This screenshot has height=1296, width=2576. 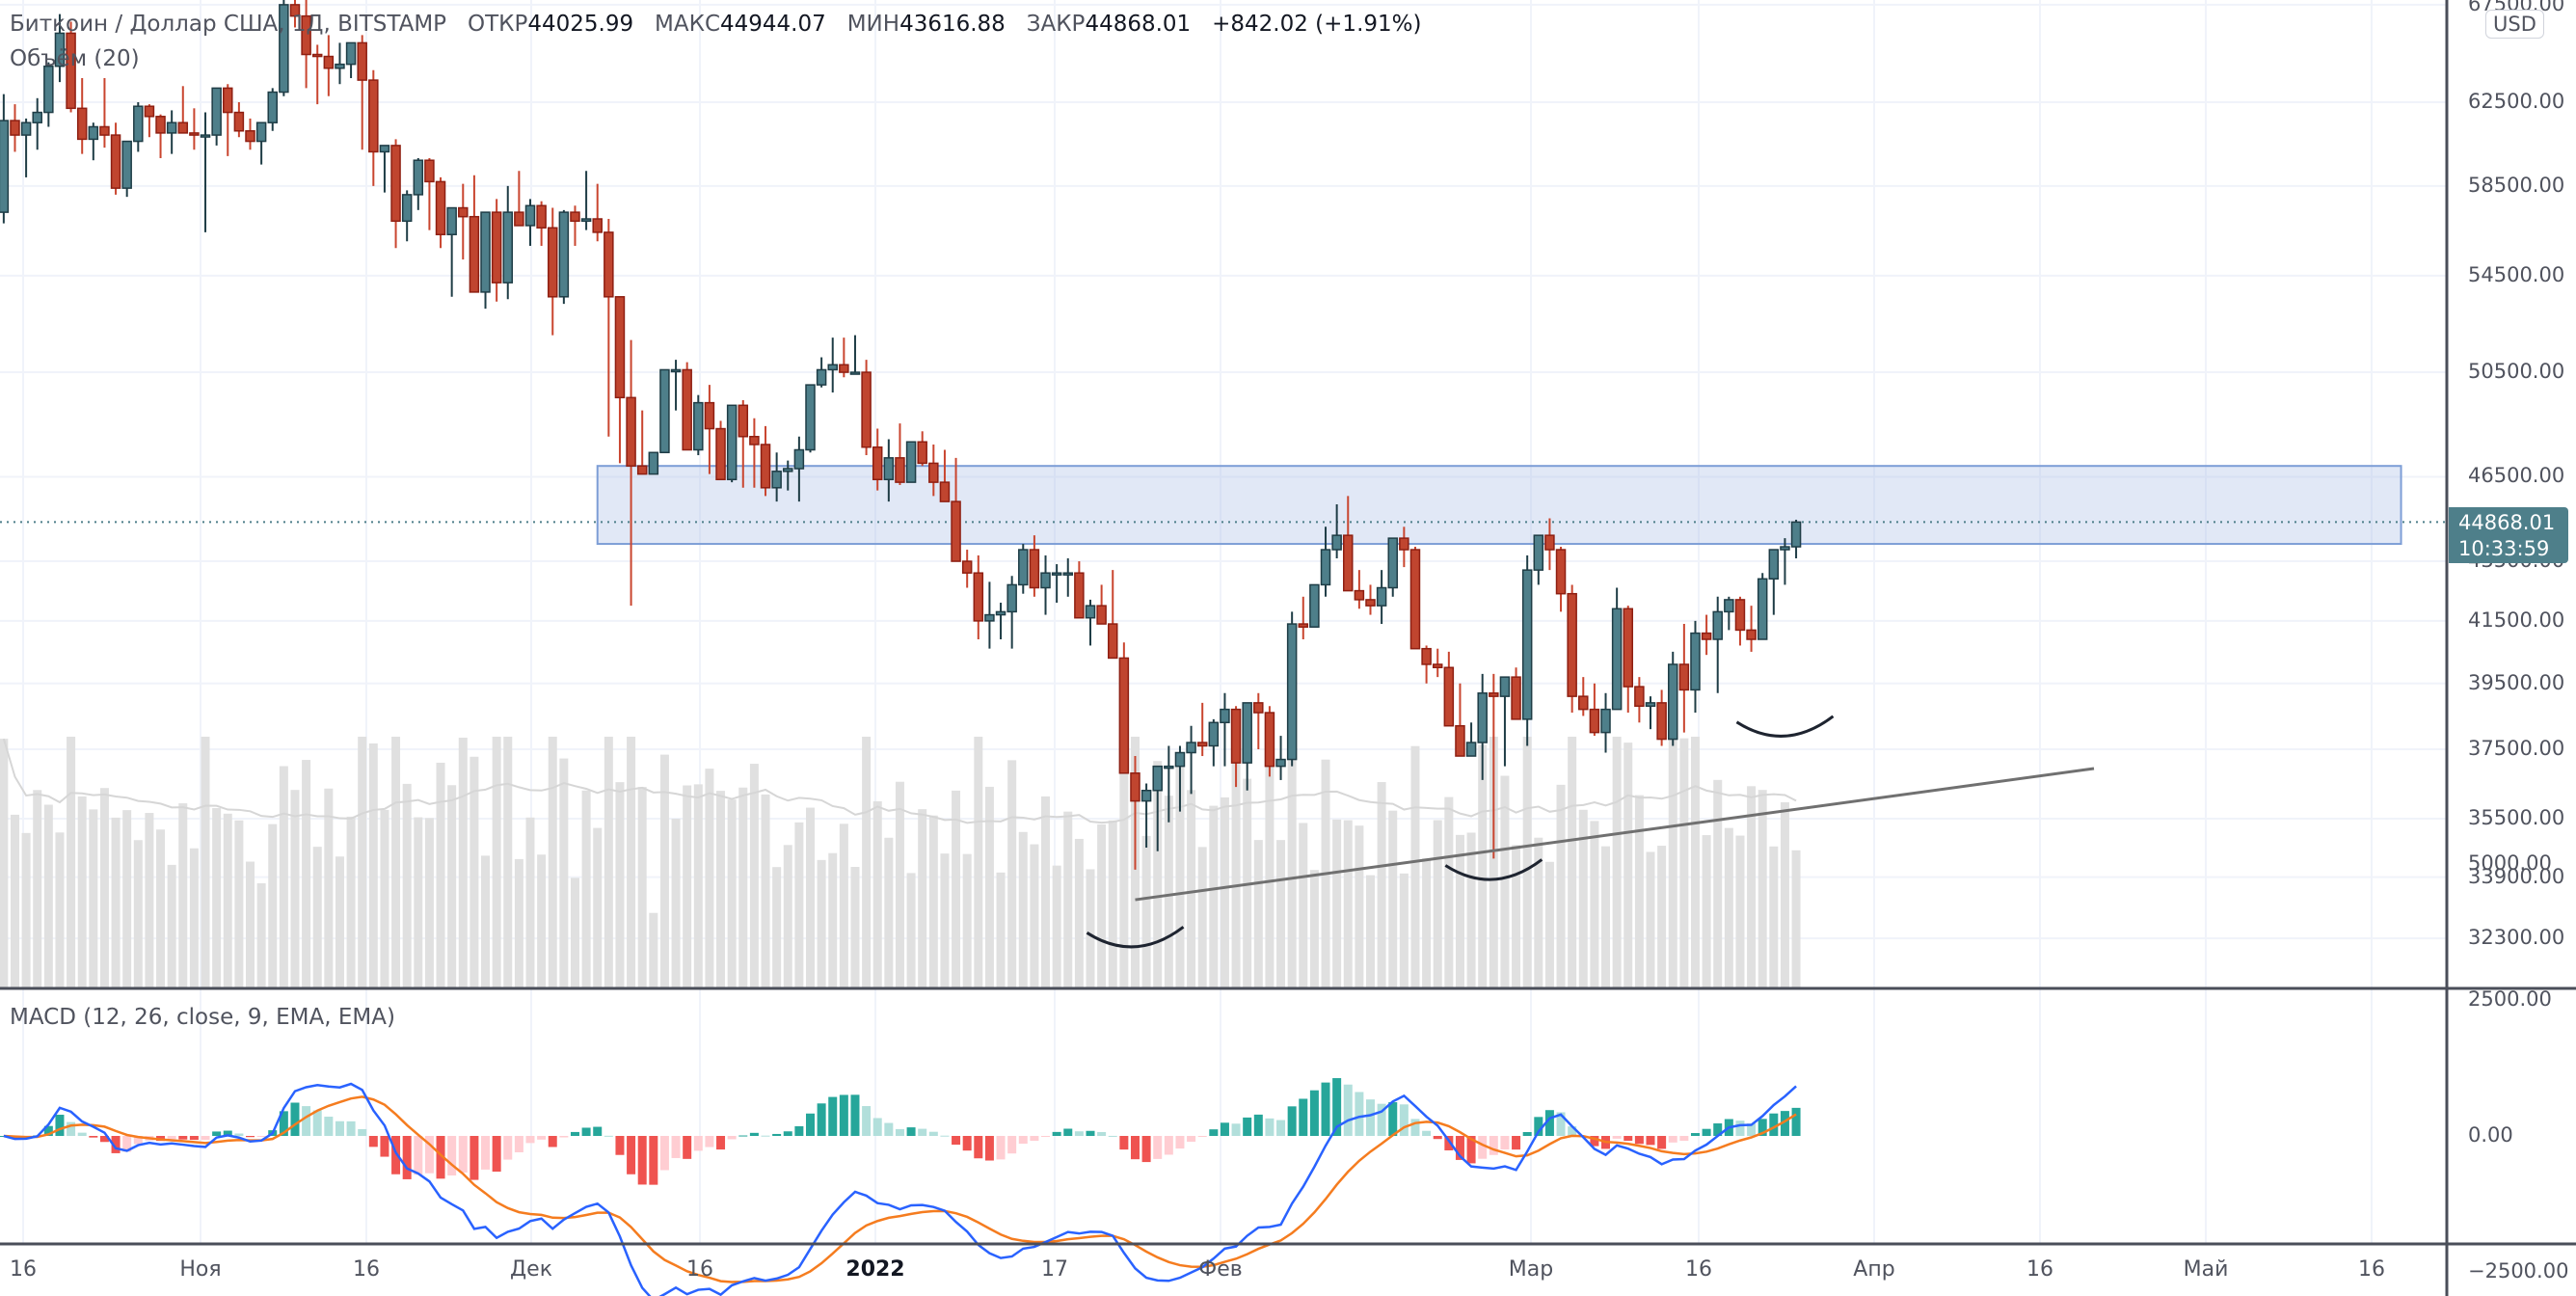 I want to click on price-tick: 41500.00, so click(x=2517, y=620).